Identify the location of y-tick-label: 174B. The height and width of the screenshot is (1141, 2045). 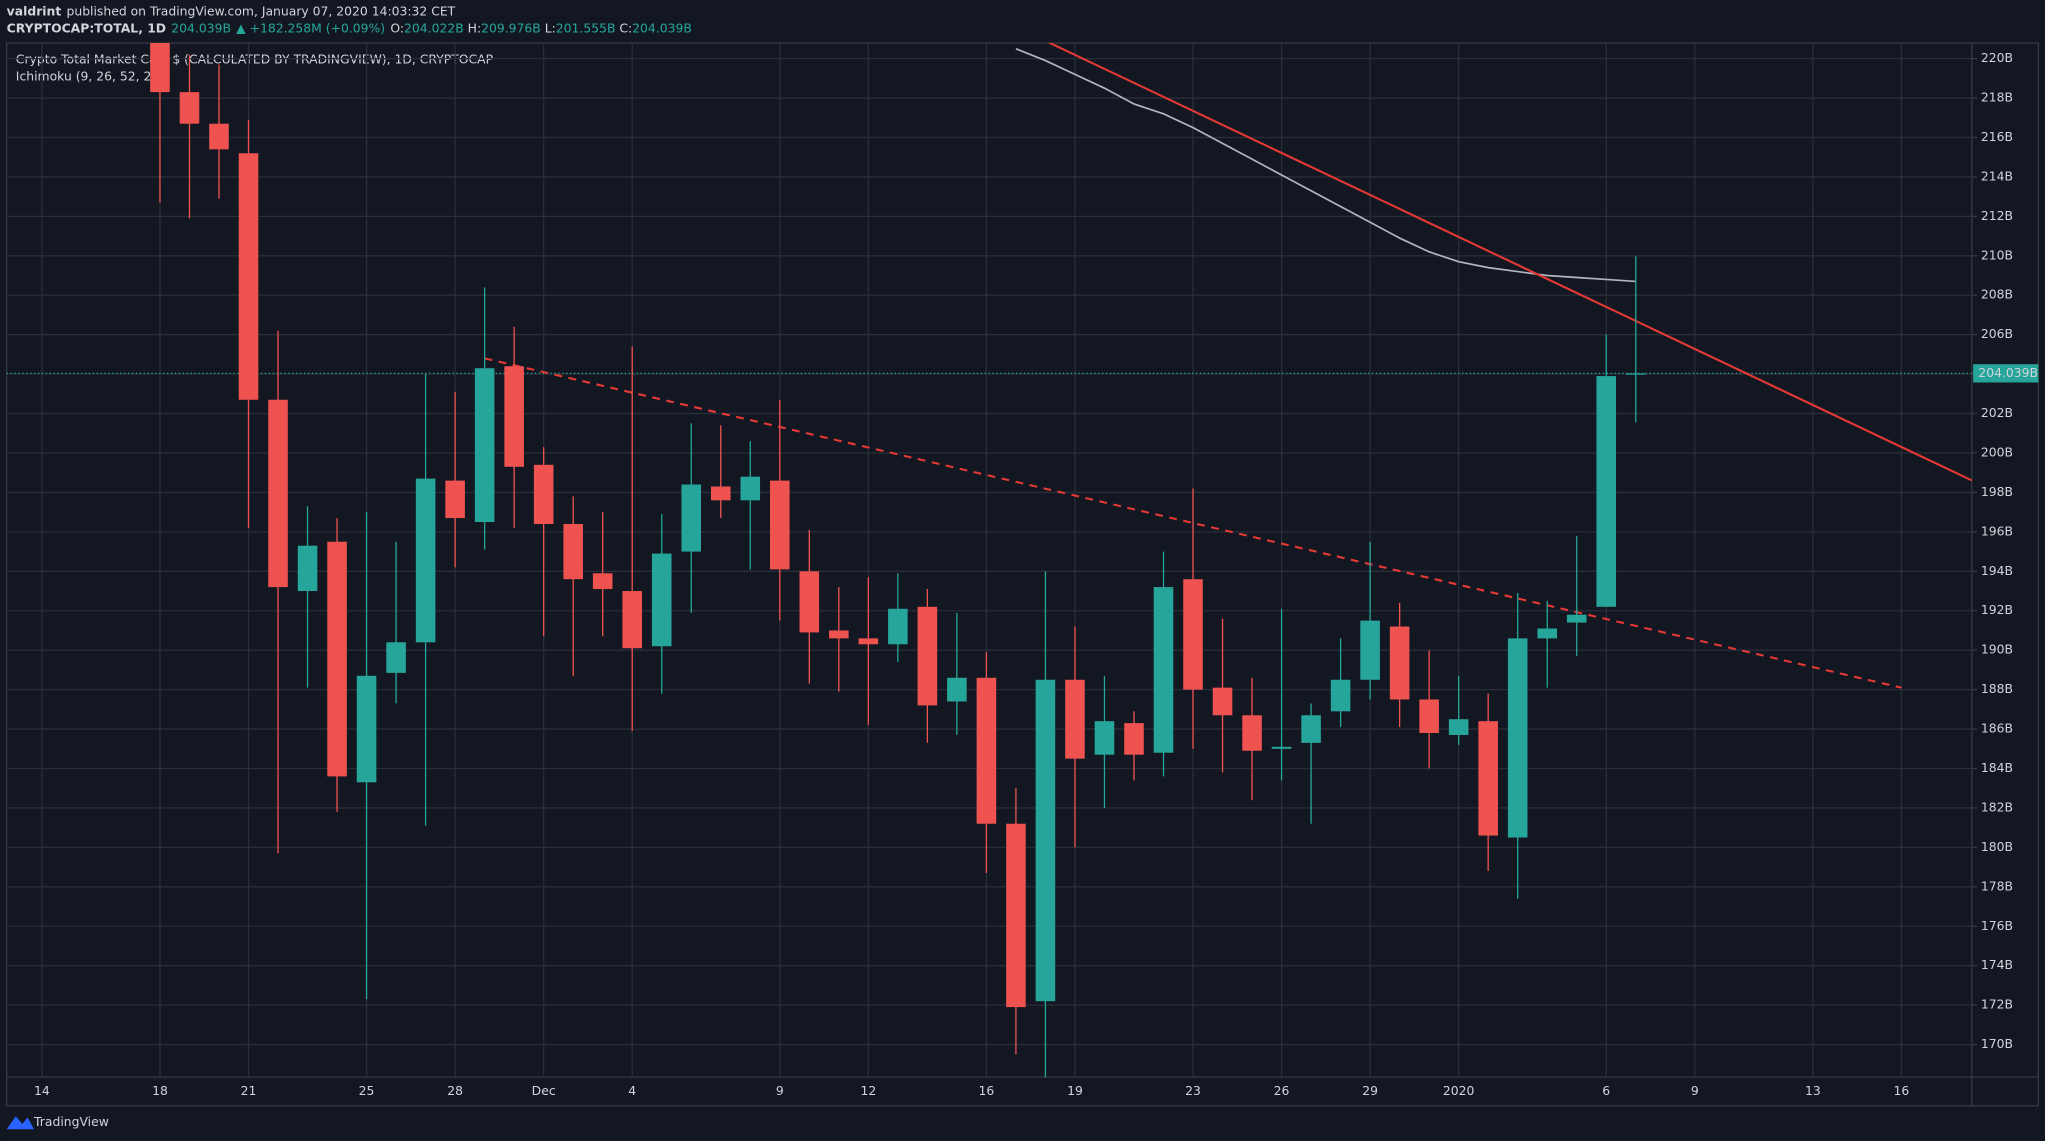
(1997, 965).